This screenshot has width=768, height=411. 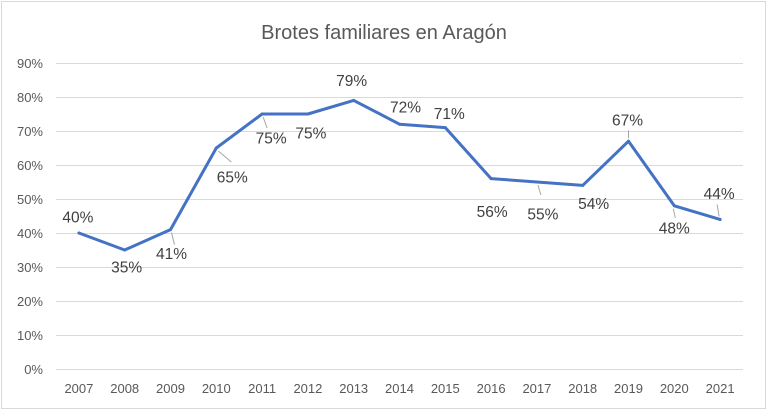 What do you see at coordinates (674, 388) in the screenshot?
I see `x-tick-label: 2020` at bounding box center [674, 388].